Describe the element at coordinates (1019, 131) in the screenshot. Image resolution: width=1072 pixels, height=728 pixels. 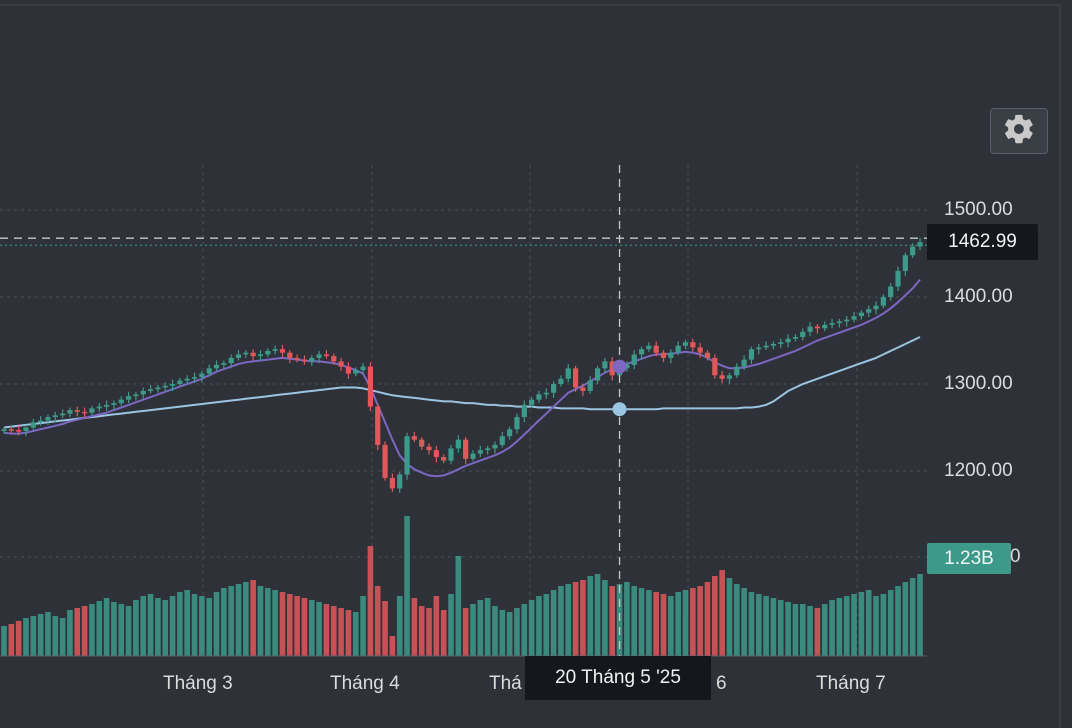
I see `settings-button` at that location.